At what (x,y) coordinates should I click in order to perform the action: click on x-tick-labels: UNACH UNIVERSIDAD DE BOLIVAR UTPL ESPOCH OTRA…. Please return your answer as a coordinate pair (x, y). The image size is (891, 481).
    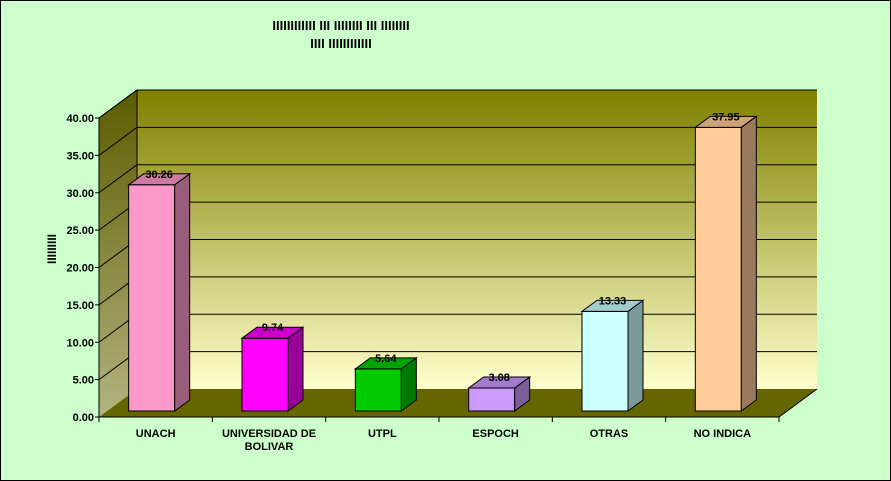
    Looking at the image, I should click on (439, 435).